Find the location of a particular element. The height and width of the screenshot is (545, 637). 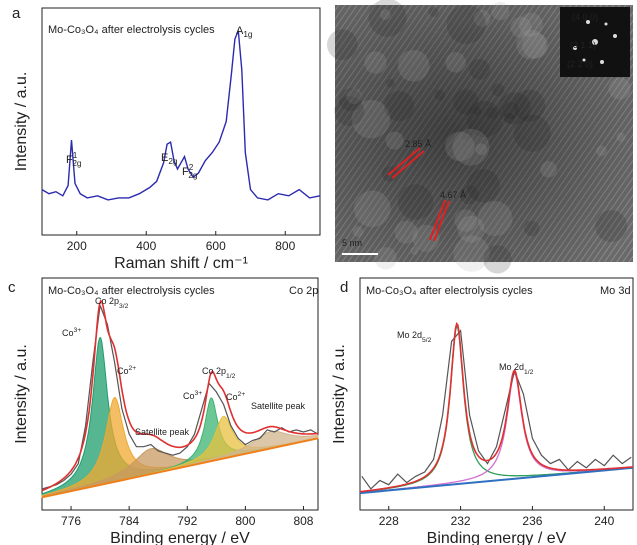

annotation: A1g is located at coordinates (244, 32).